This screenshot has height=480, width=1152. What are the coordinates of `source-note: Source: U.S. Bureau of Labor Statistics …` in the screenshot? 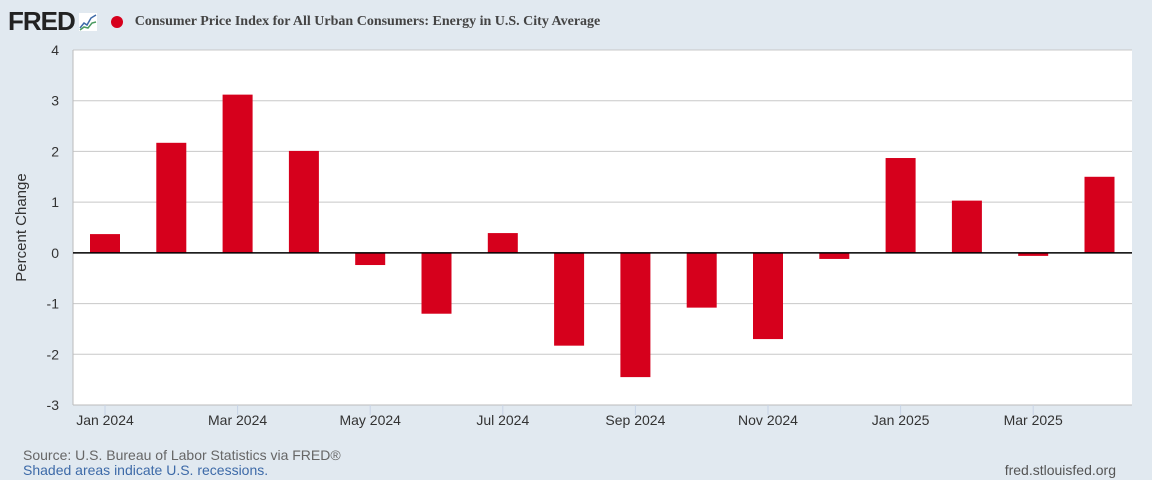 It's located at (182, 455).